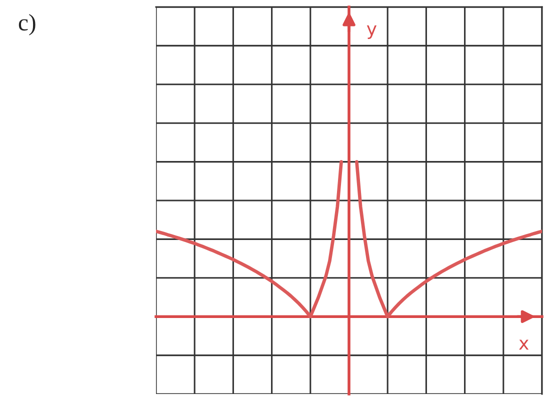 The height and width of the screenshot is (401, 550). What do you see at coordinates (524, 345) in the screenshot?
I see `x-axis-title: x` at bounding box center [524, 345].